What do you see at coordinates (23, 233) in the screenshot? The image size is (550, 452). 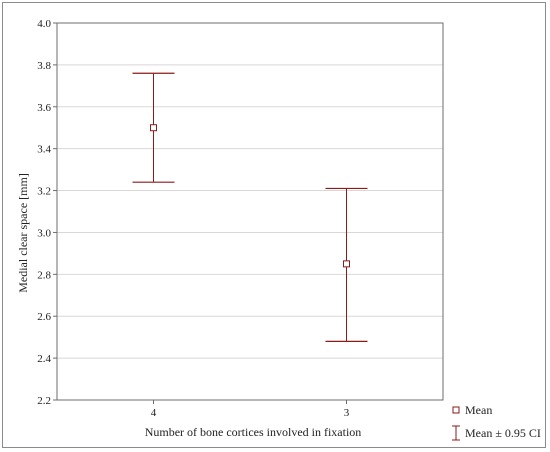 I see `y-axis-label: Medial clear space [mm]` at bounding box center [23, 233].